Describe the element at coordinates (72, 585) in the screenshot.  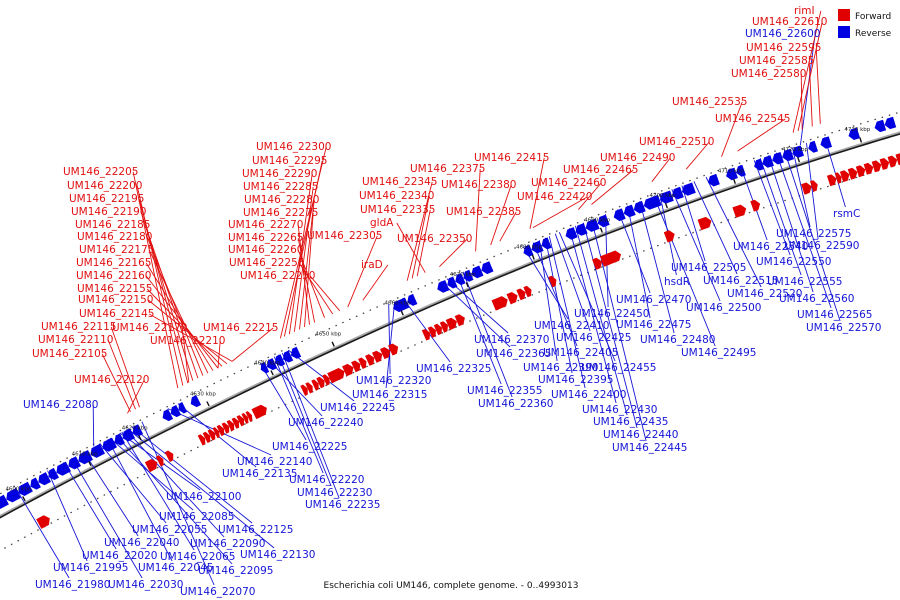
I see `reverse-gene-label: UM146_21980` at that location.